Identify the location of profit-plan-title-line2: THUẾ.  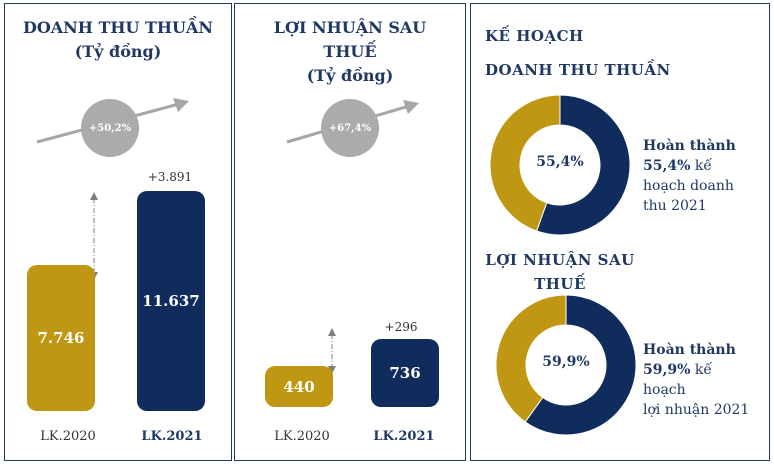
(560, 284).